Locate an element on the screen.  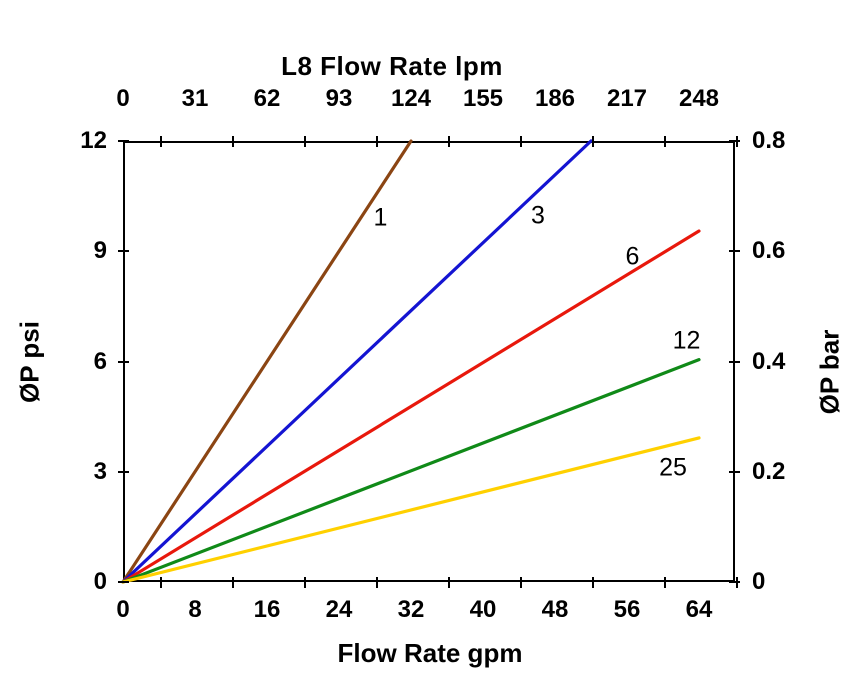
y-tick-label-left-2: 6 is located at coordinates (100, 361).